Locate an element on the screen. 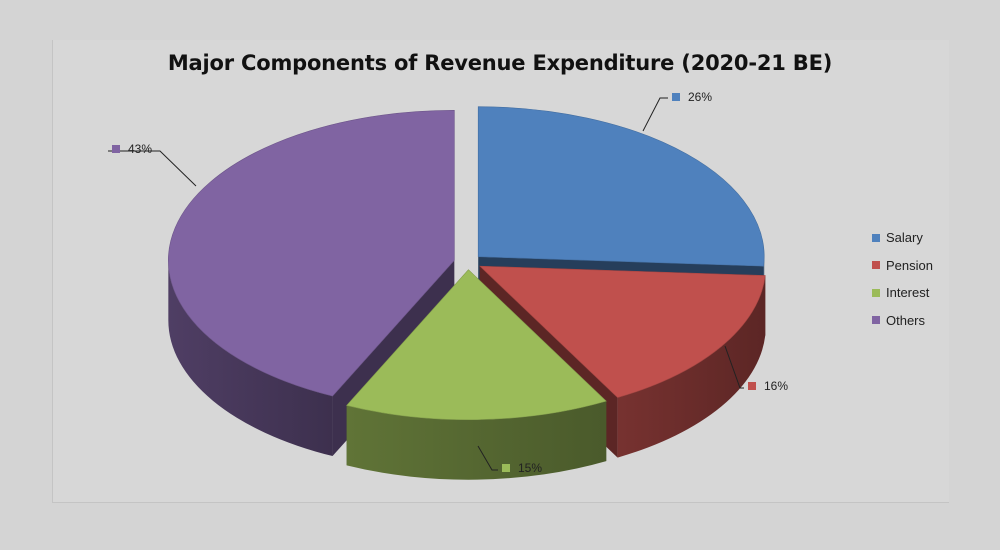 This screenshot has height=550, width=1000. legend-item-others: Others is located at coordinates (917, 321).